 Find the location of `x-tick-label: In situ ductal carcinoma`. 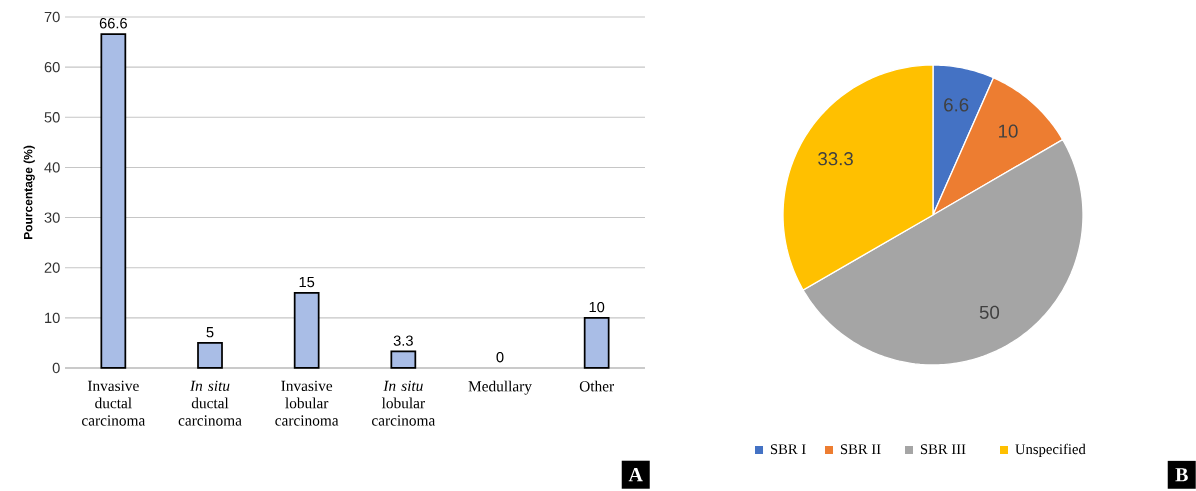

x-tick-label: In situ ductal carcinoma is located at coordinates (210, 403).